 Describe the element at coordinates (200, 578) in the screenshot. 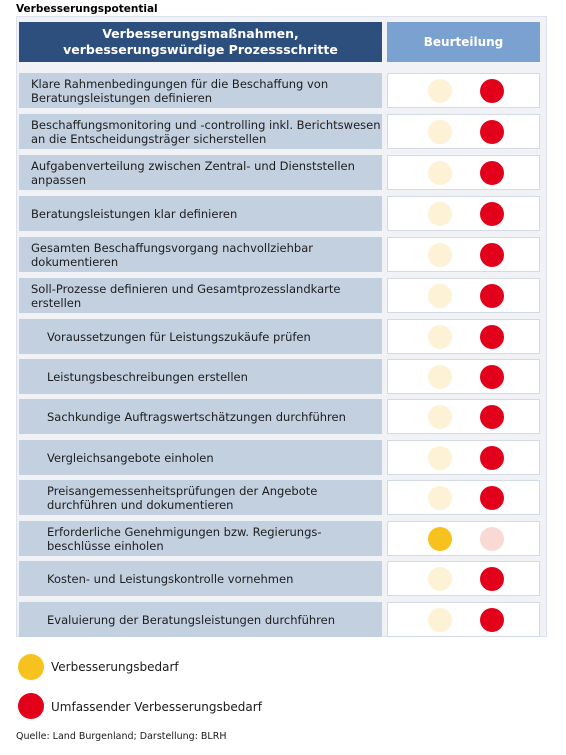

I see `table-row-label: Kosten- und Leistungskontrolle vornehmen` at that location.